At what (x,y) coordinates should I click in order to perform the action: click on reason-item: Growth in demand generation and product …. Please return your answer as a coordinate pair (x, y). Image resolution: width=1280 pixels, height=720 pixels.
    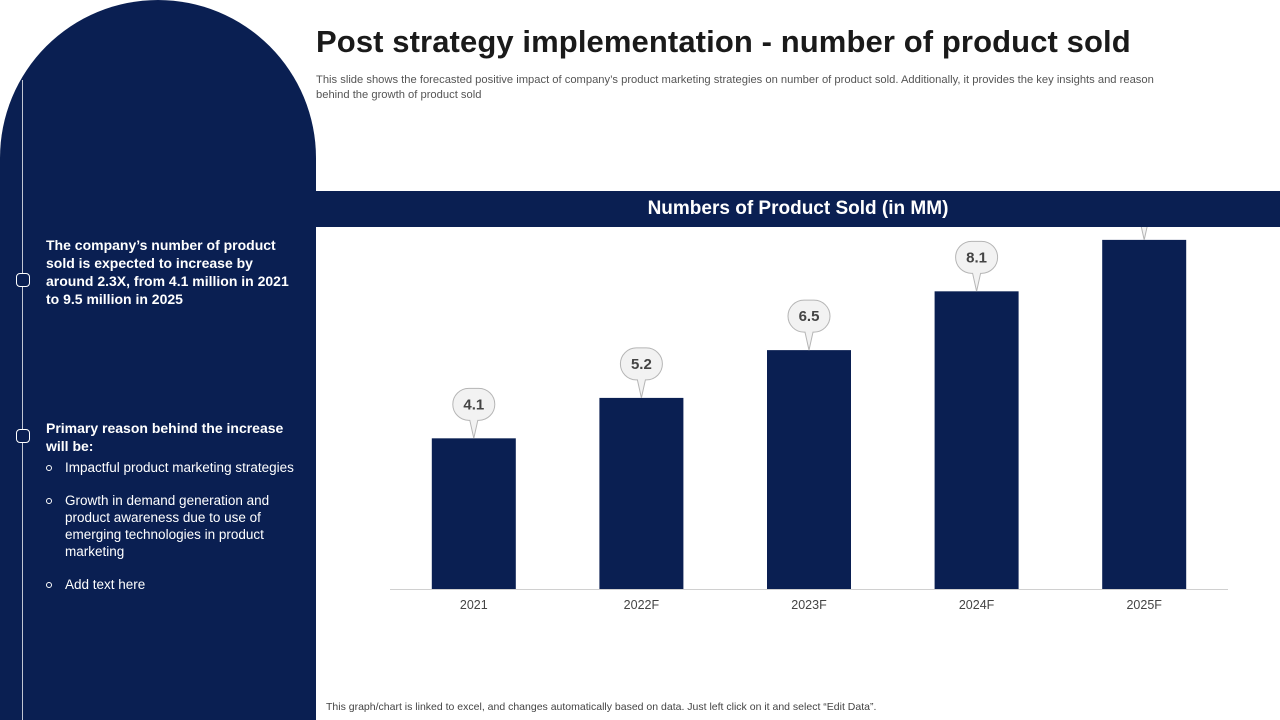
    Looking at the image, I should click on (177, 526).